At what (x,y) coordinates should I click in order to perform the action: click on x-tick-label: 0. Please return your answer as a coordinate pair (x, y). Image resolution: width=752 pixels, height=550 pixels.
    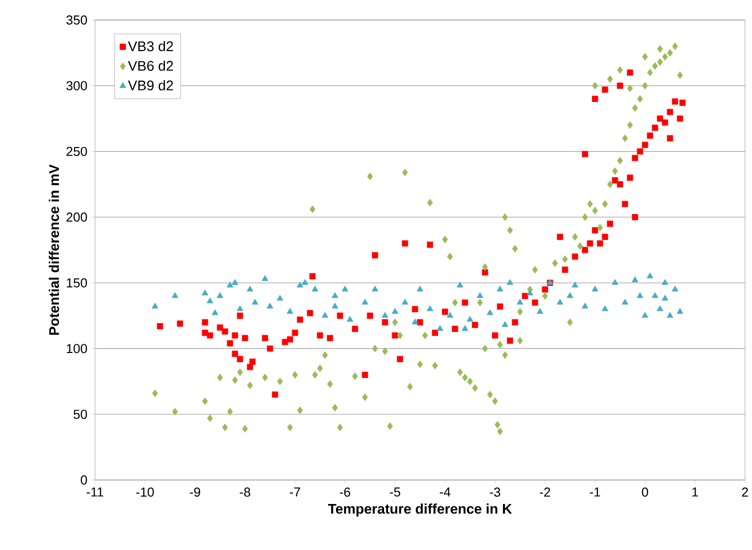
    Looking at the image, I should click on (645, 492).